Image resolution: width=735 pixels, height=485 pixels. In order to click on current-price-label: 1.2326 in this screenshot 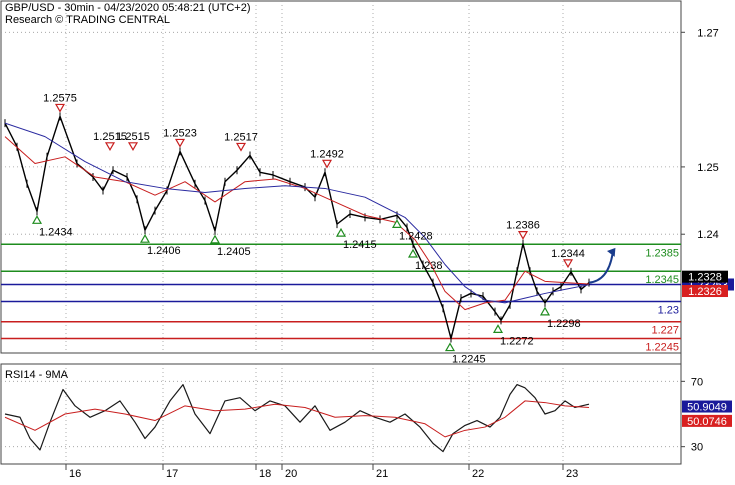, I will do `click(705, 292)`.